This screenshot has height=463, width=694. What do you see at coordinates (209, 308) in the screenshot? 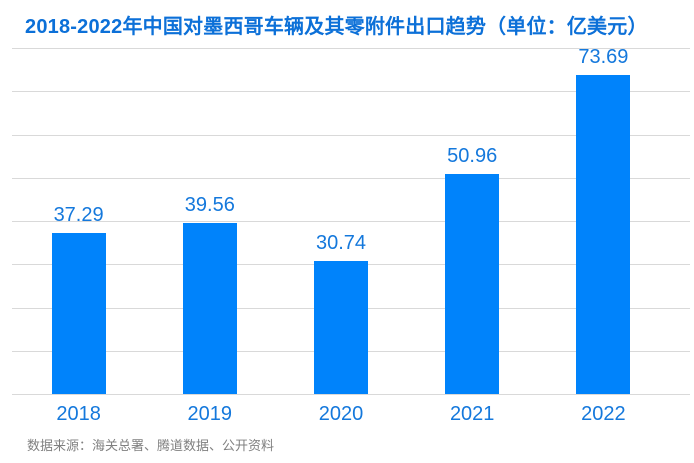
I see `bar-2019` at bounding box center [209, 308].